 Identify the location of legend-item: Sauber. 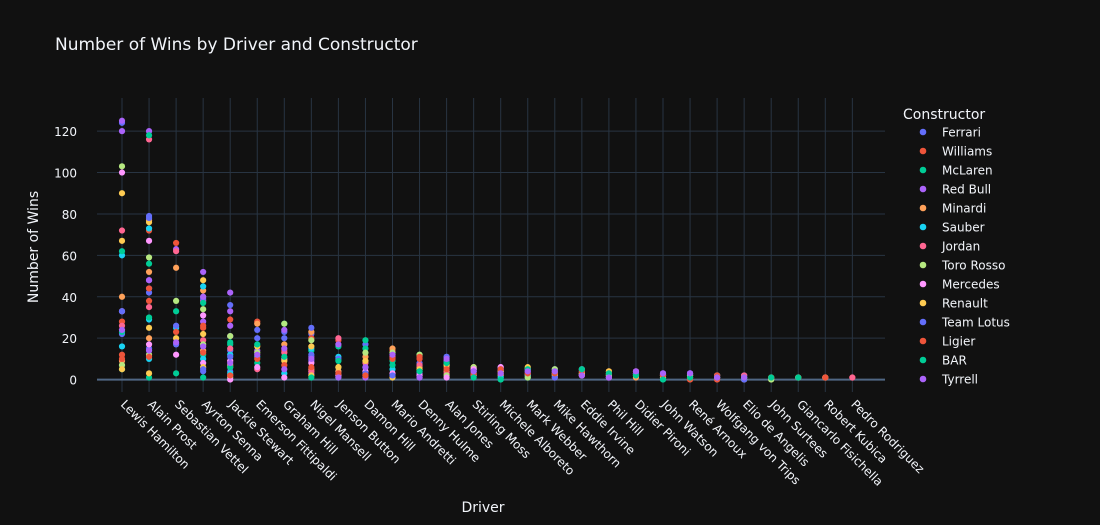
(963, 228).